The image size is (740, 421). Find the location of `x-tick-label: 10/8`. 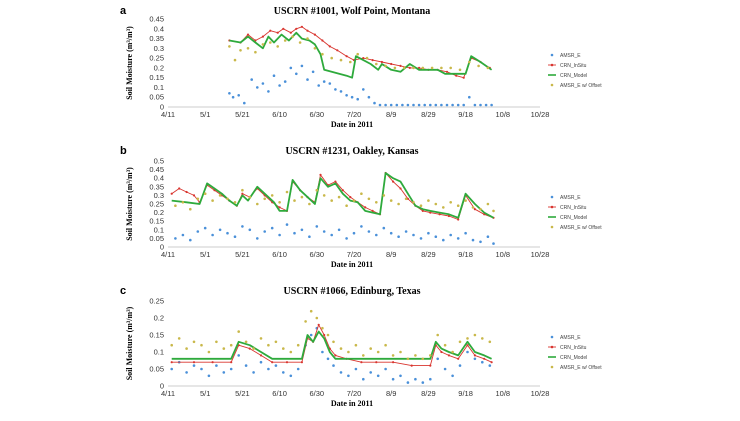

x-tick-label: 10/8 is located at coordinates (502, 114).